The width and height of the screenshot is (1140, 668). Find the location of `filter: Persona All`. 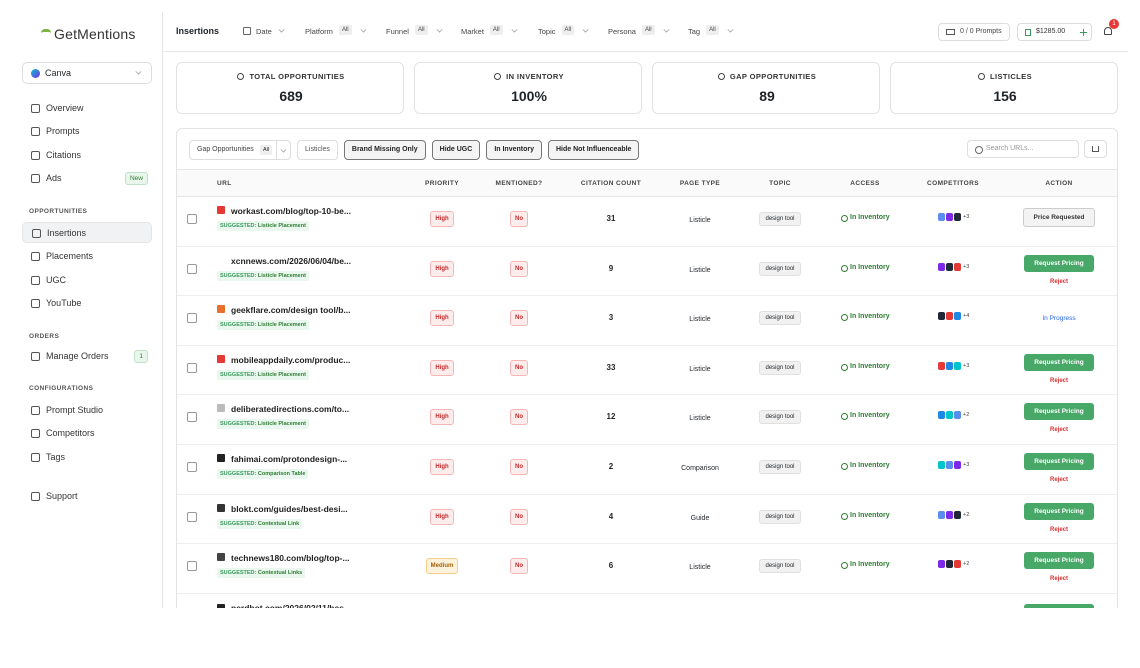

filter: Persona All is located at coordinates (643, 31).